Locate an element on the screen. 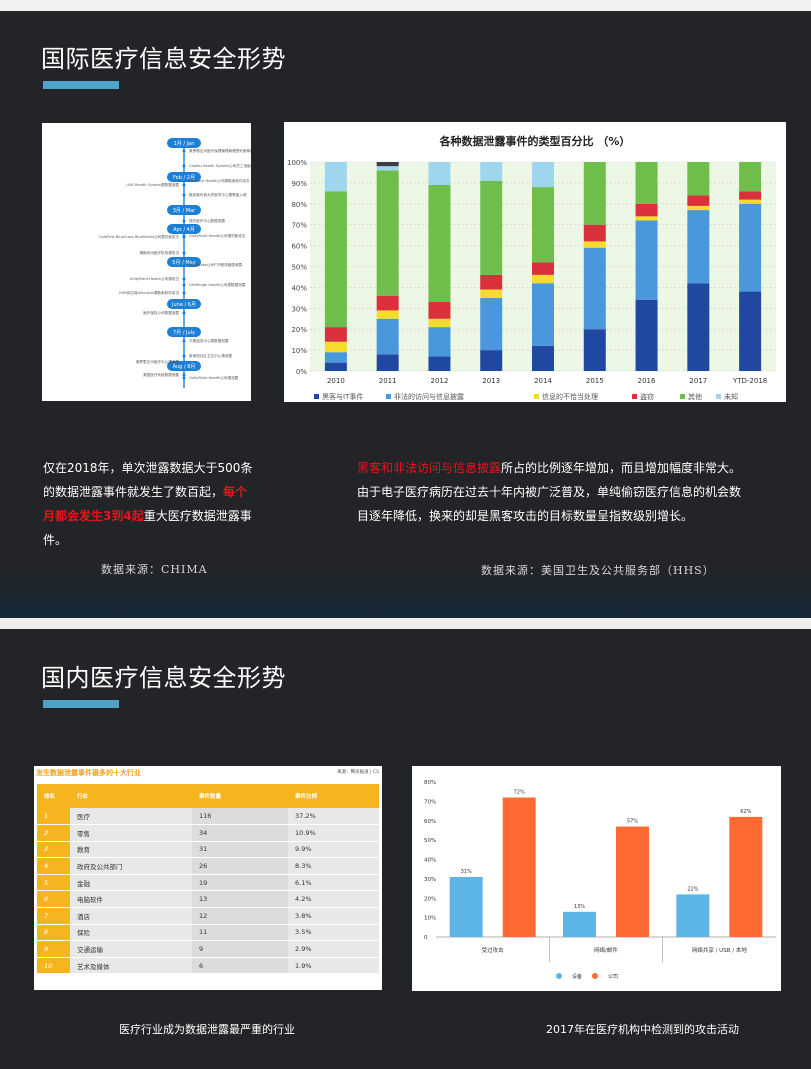 This screenshot has height=1069, width=811. timeline-month-badge: 3月 / Mar is located at coordinates (184, 210).